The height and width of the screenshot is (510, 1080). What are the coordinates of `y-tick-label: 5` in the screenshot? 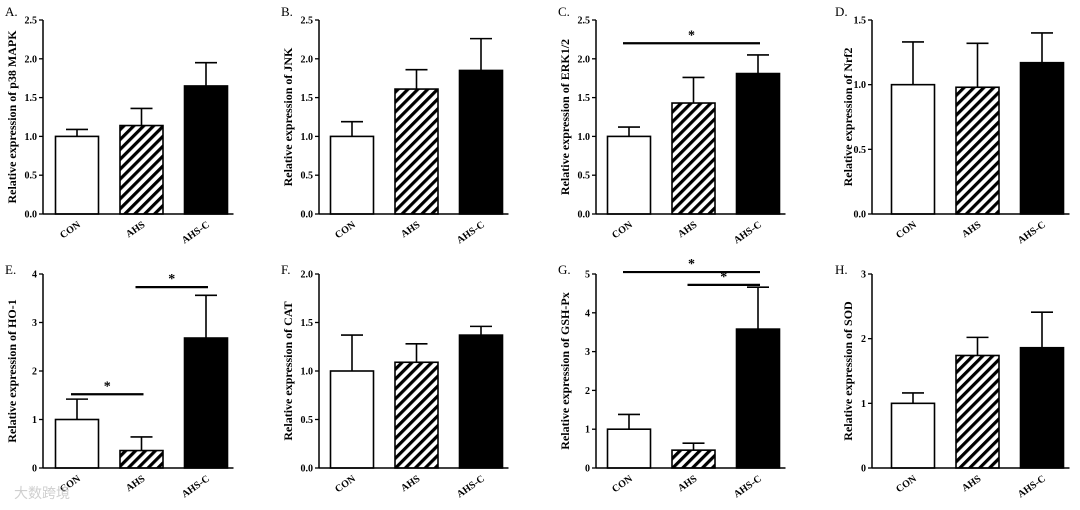 It's located at (587, 275).